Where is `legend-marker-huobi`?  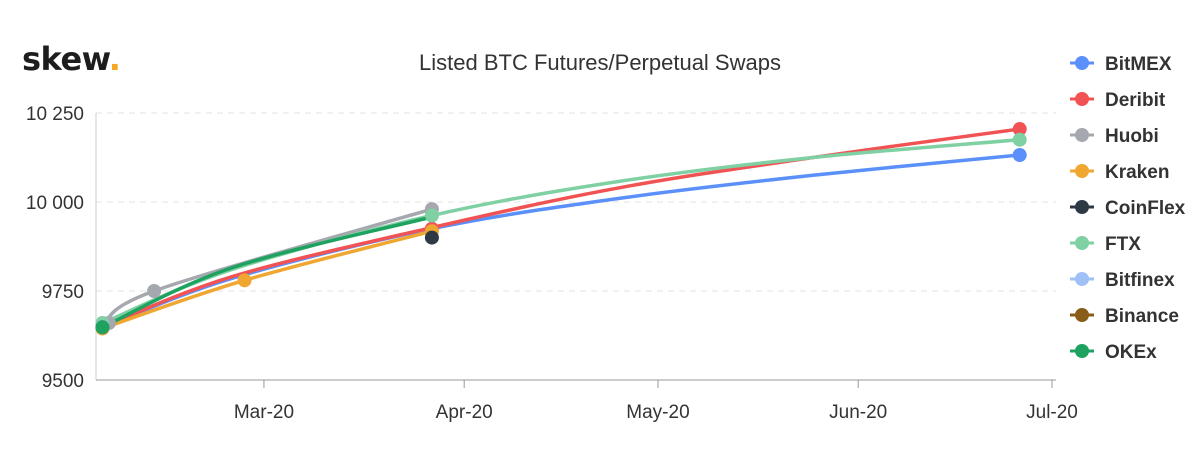
legend-marker-huobi is located at coordinates (1082, 135).